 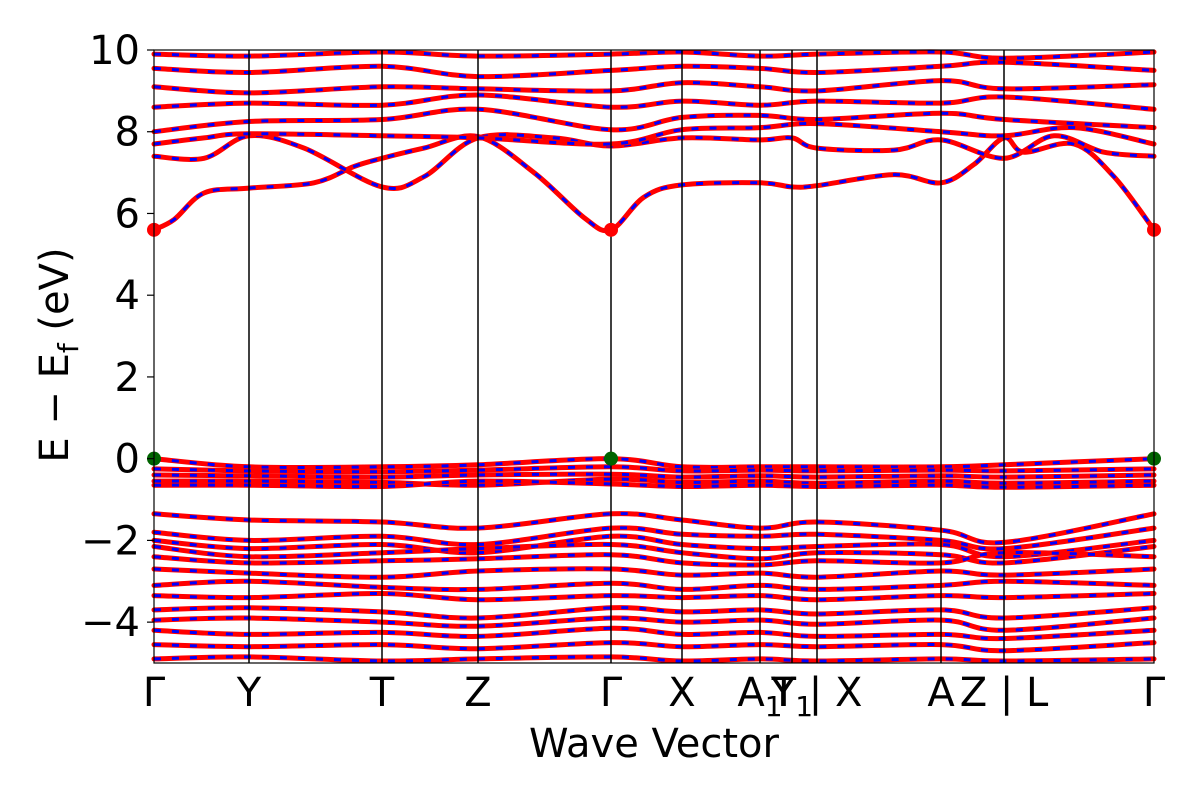 I want to click on y-tick-label-5: 6, so click(x=127, y=214).